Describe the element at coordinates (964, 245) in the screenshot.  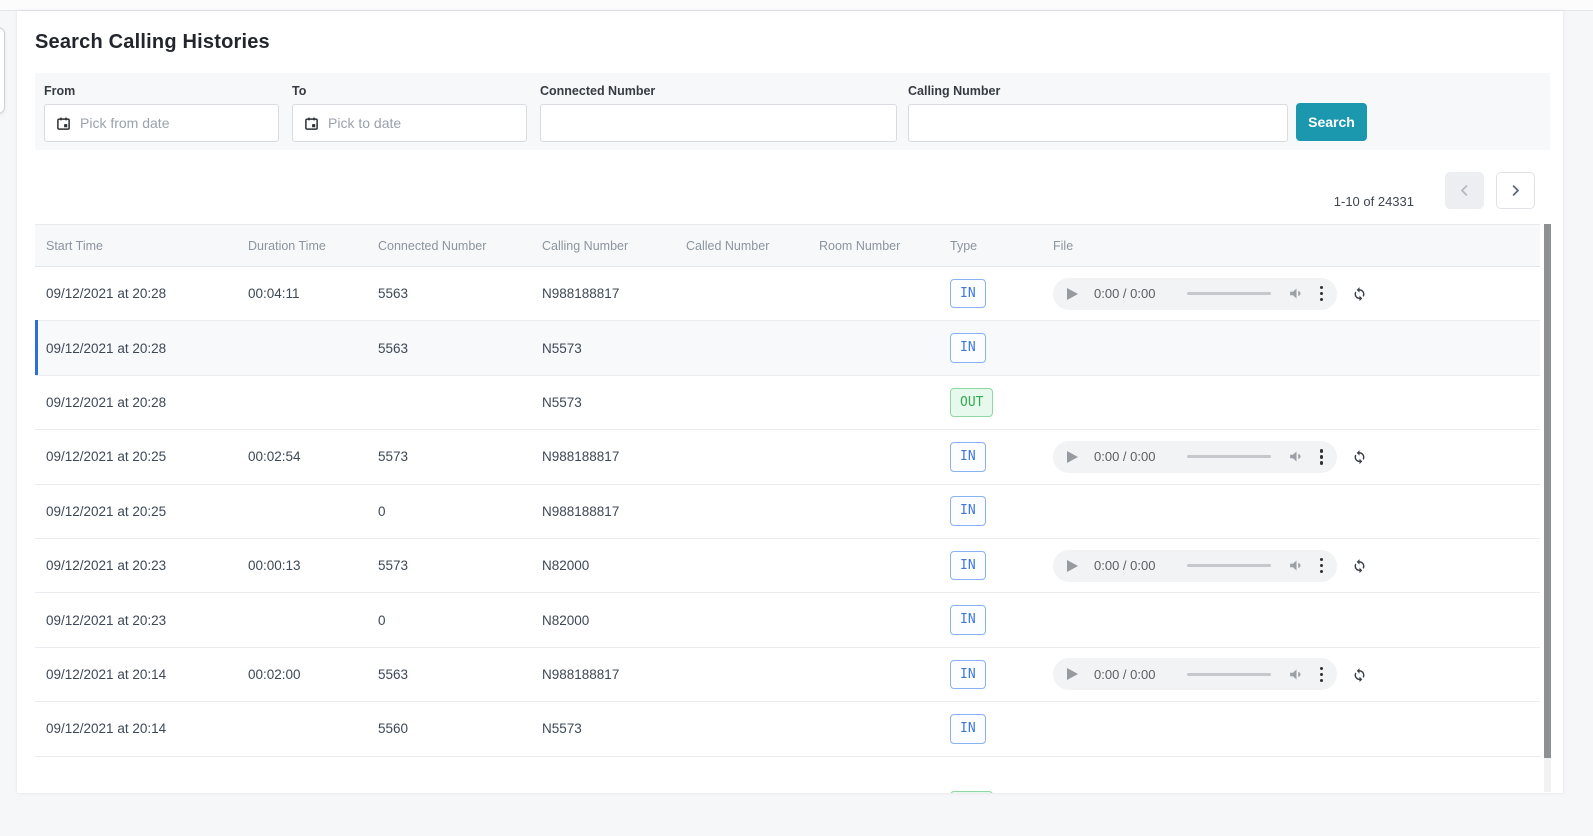
I see `col-type: Type` at that location.